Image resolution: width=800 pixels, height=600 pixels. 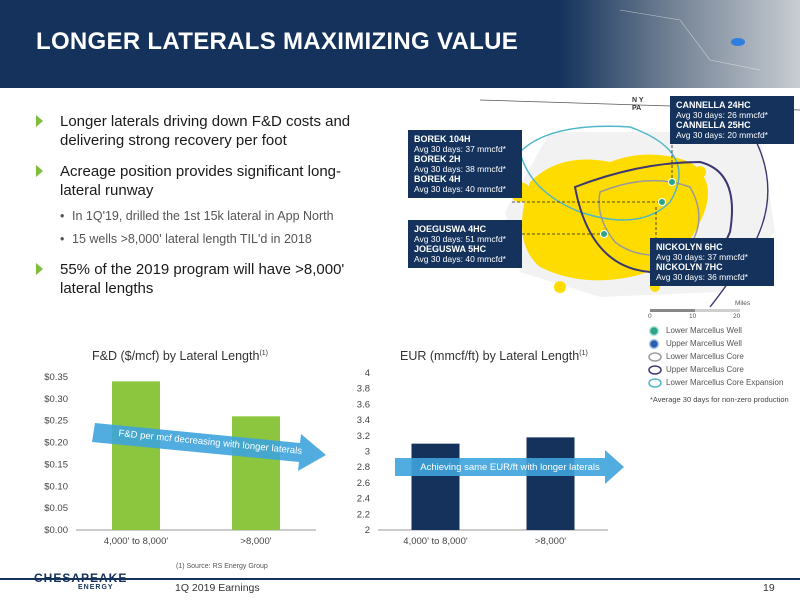 What do you see at coordinates (180, 356) in the screenshot?
I see `fd-chart-title: F&D ($/mcf) by Lateral Length(1)` at bounding box center [180, 356].